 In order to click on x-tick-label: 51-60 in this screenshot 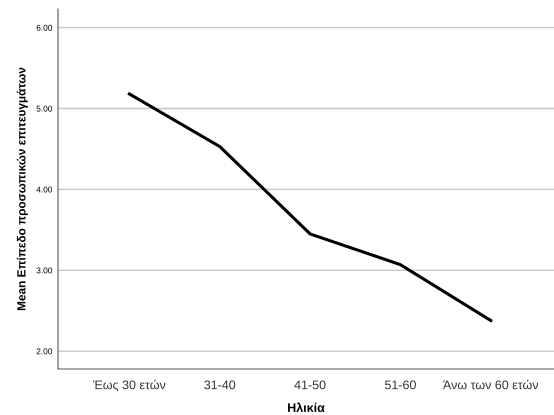, I will do `click(400, 385)`.